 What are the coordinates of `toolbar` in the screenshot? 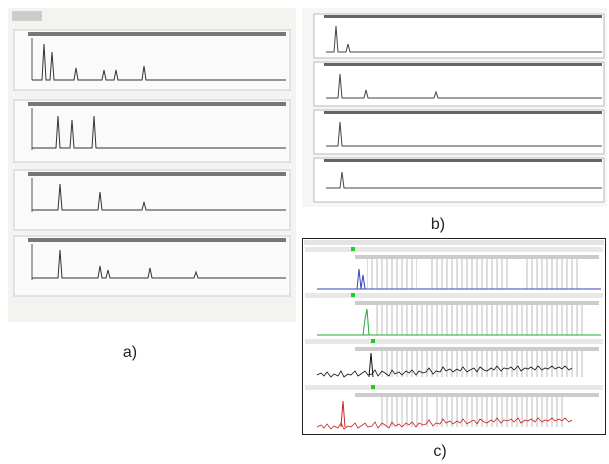 It's located at (454, 242).